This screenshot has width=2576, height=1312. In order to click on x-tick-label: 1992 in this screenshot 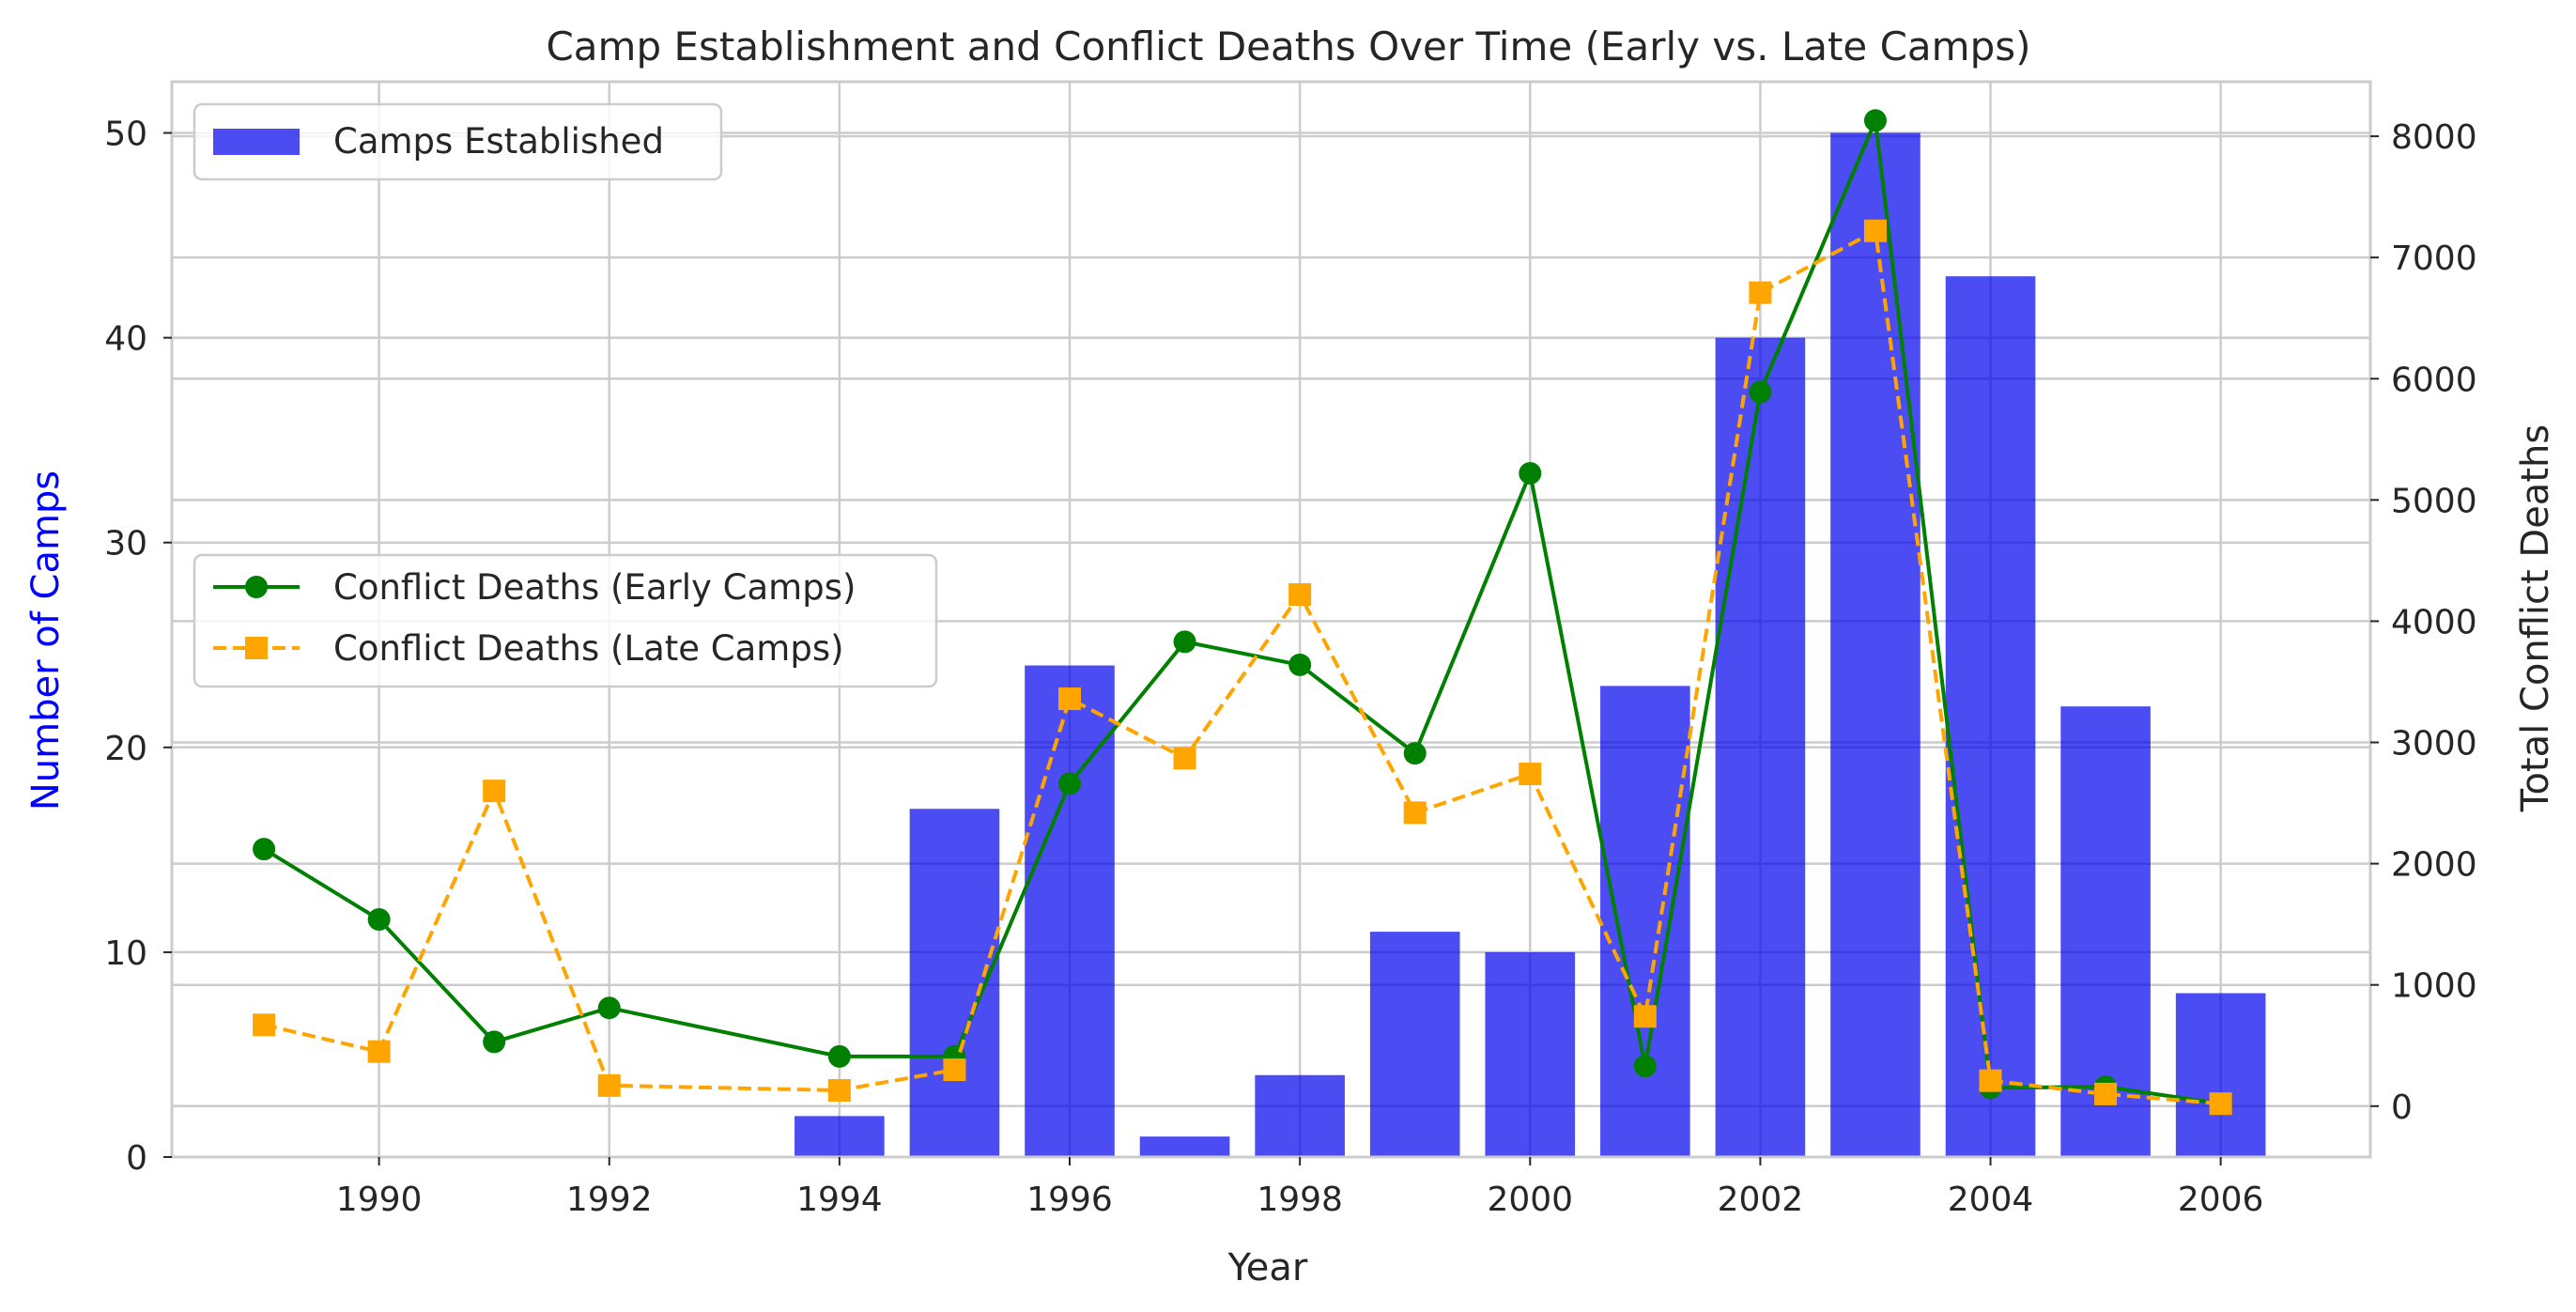, I will do `click(609, 1200)`.